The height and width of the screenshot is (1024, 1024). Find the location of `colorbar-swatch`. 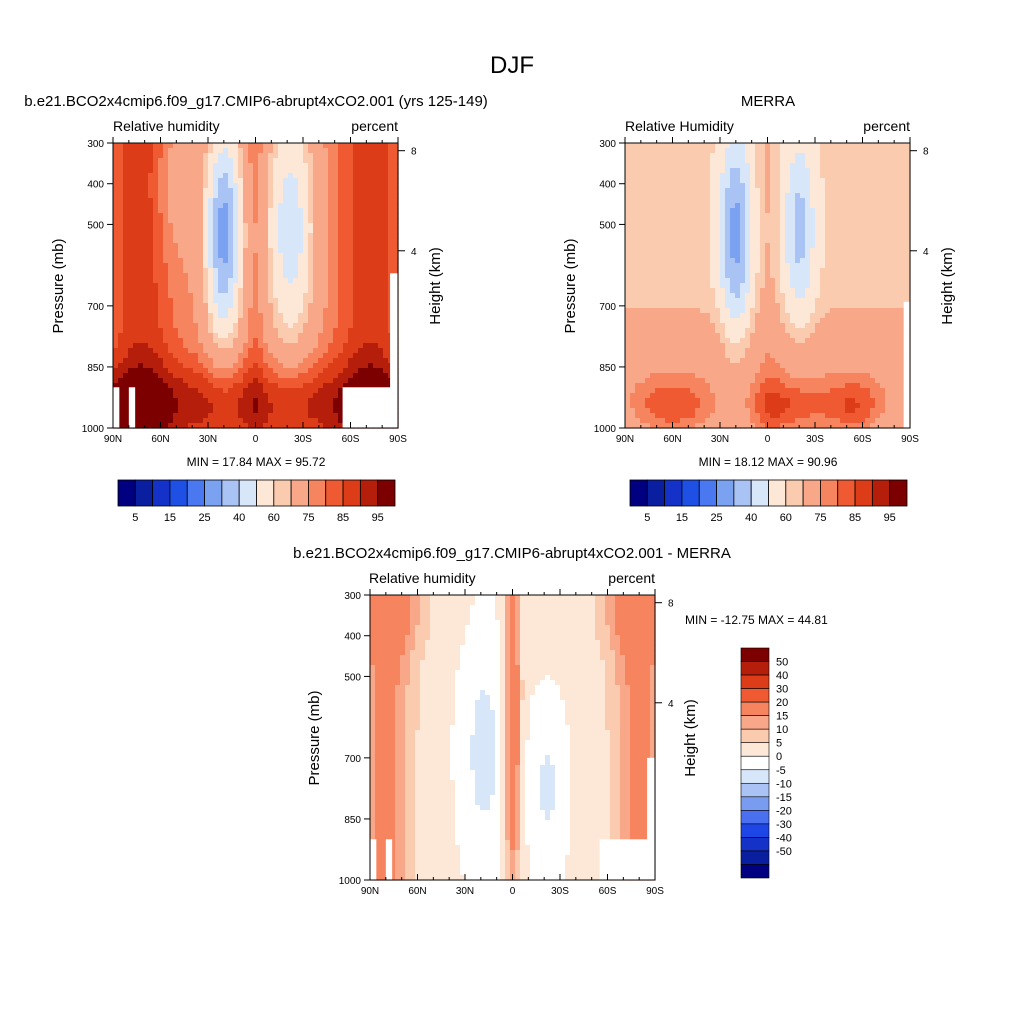

colorbar-swatch is located at coordinates (144, 493).